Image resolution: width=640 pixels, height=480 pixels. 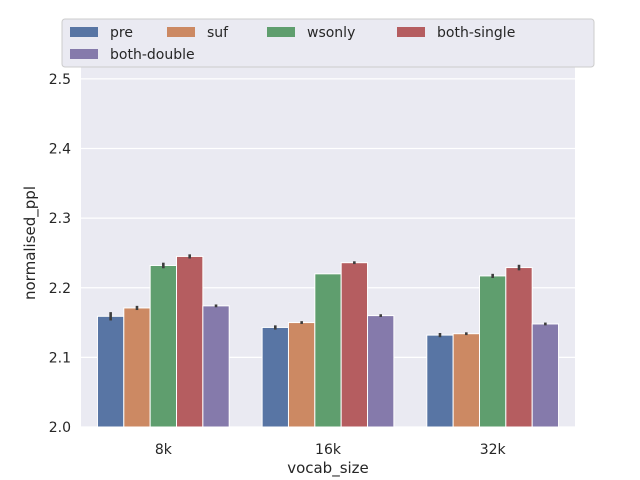 I want to click on legend-label-pre: pre, so click(x=121, y=33).